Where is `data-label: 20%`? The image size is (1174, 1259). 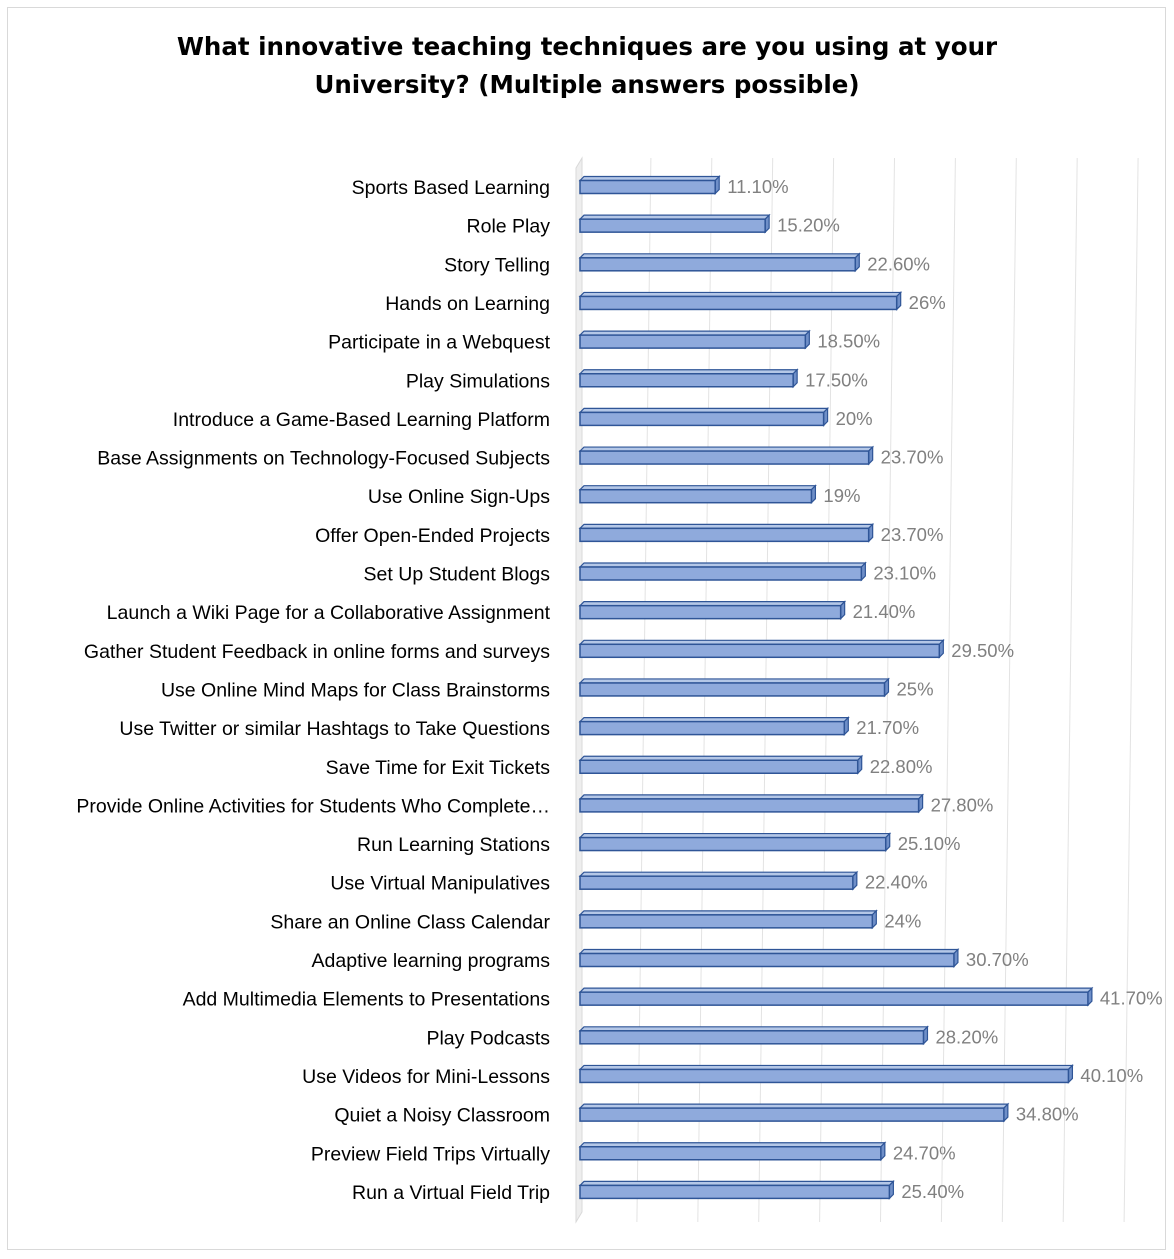 data-label: 20% is located at coordinates (854, 418).